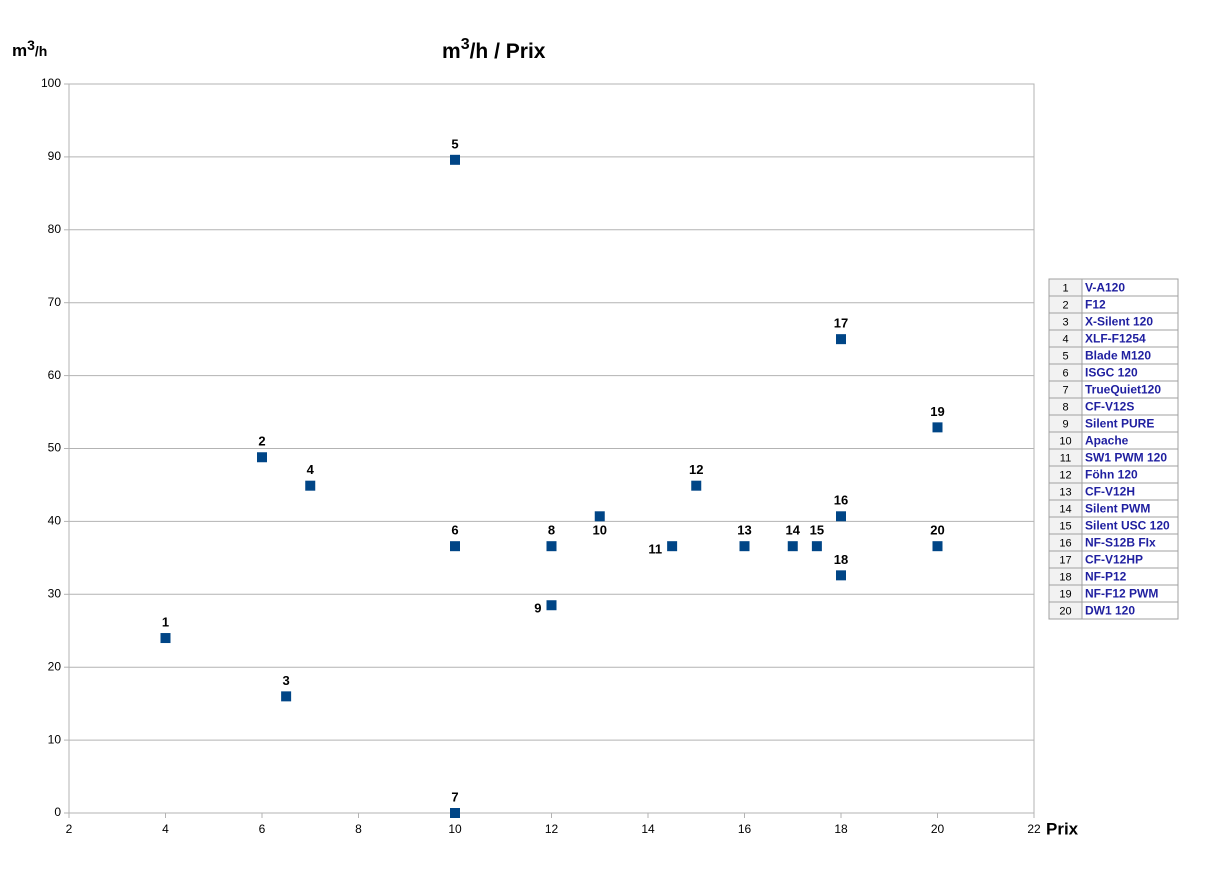 The width and height of the screenshot is (1220, 872). Describe the element at coordinates (1109, 407) in the screenshot. I see `table-name: CF-V12S` at that location.